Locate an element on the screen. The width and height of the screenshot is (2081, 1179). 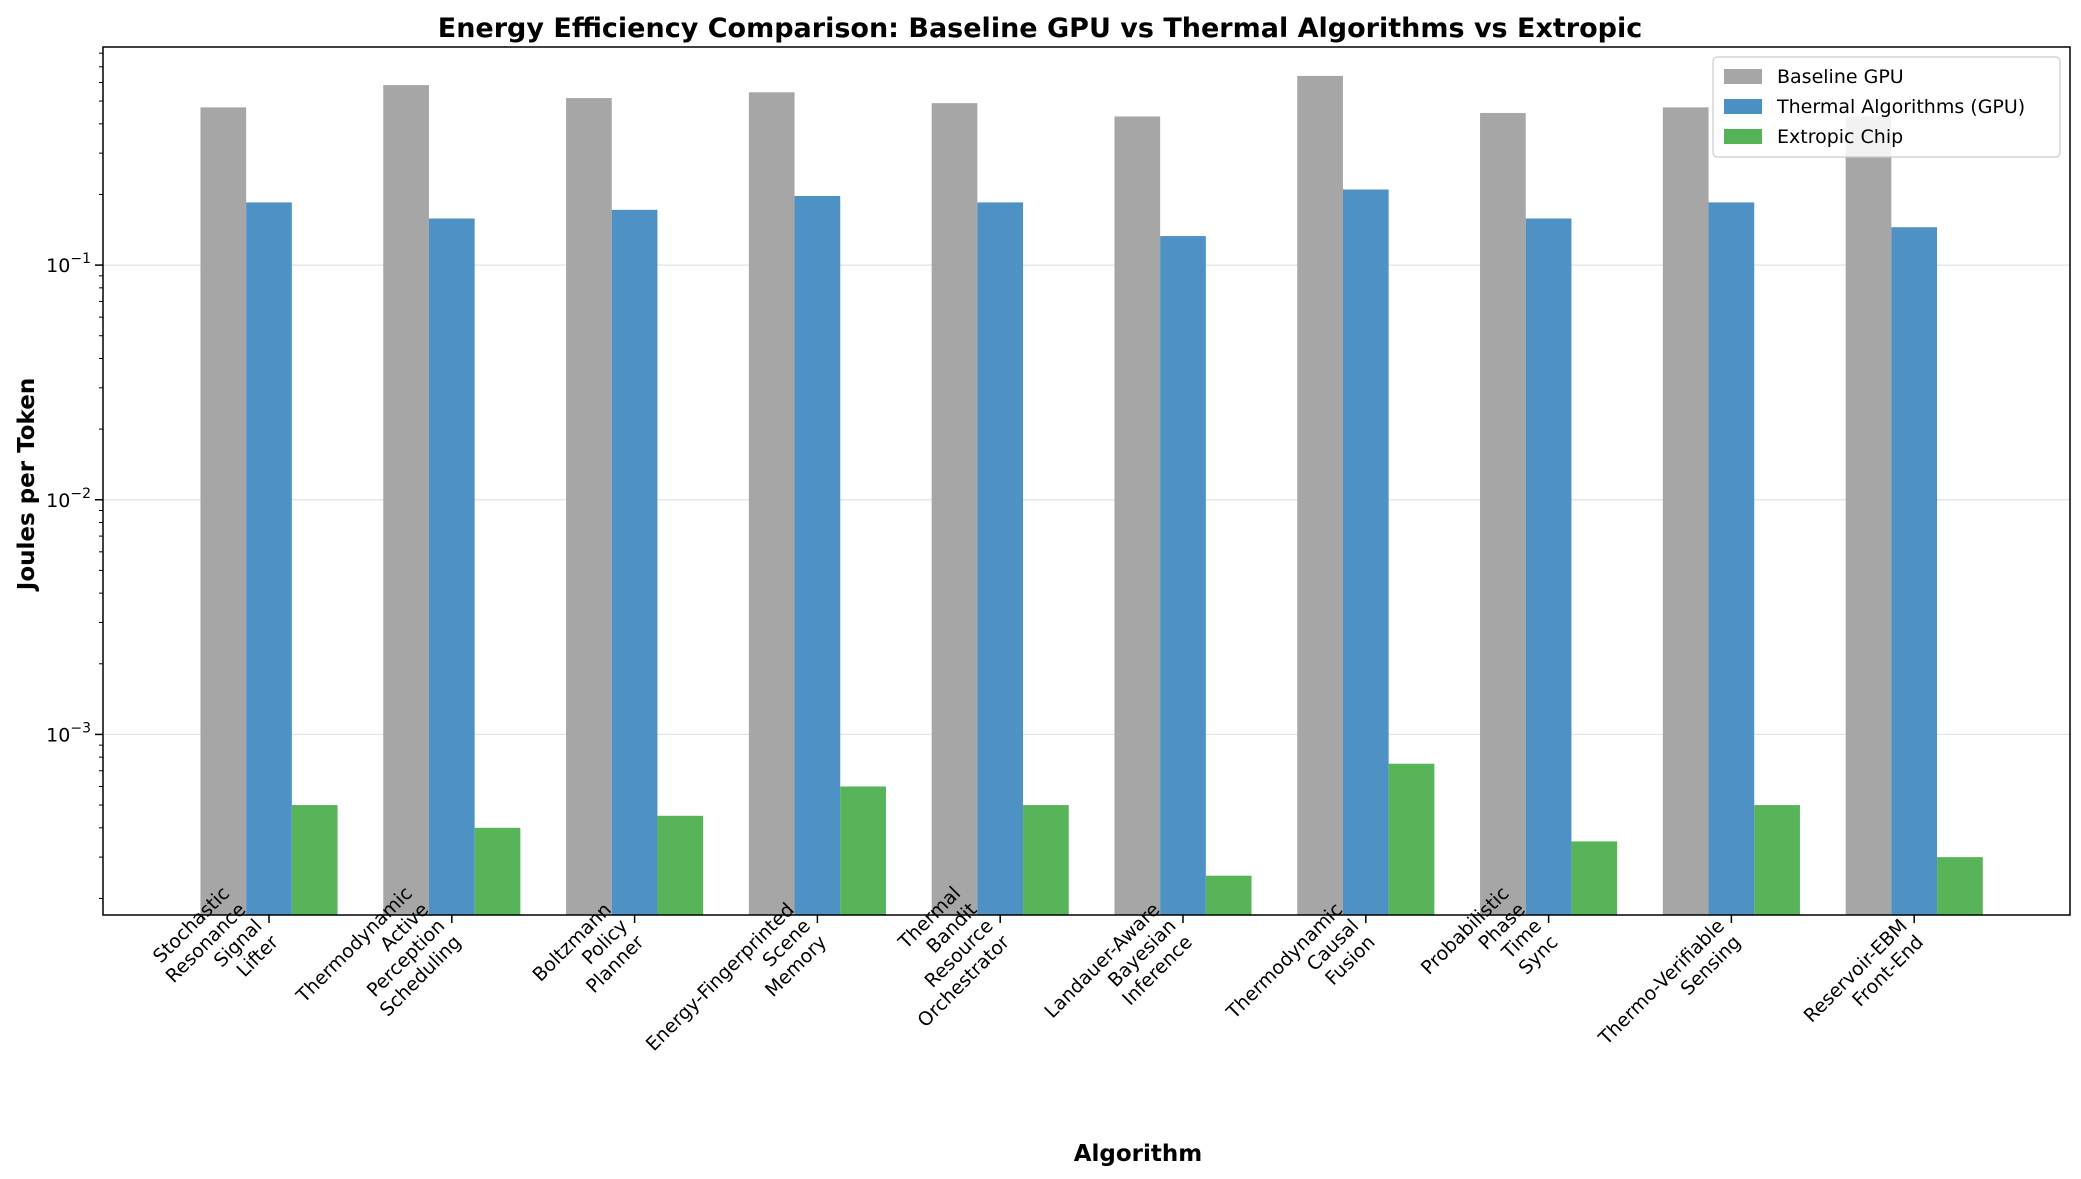
y-axis-label: Joules per Token is located at coordinates (27, 485).